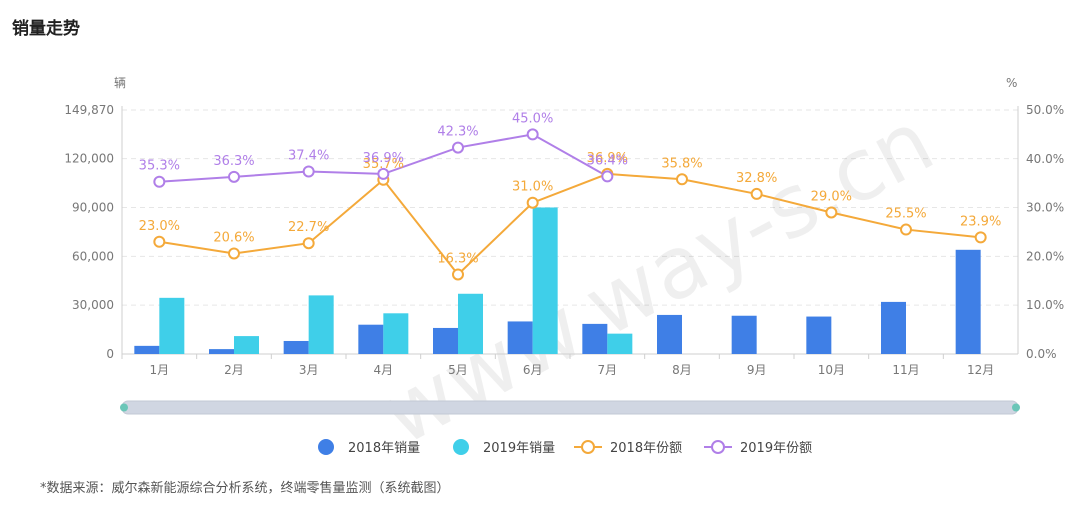 Image resolution: width=1080 pixels, height=508 pixels. I want to click on data-label-2019年份额: 36.9%, so click(383, 158).